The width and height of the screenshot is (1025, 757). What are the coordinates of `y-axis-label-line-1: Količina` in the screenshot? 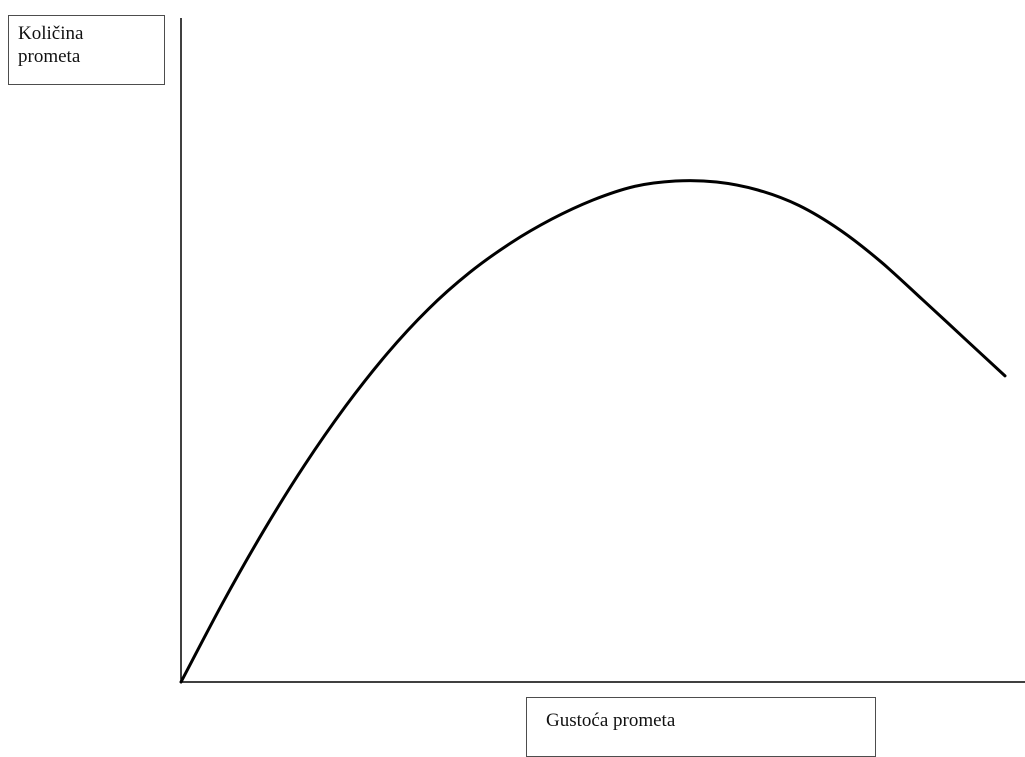 It's located at (51, 33).